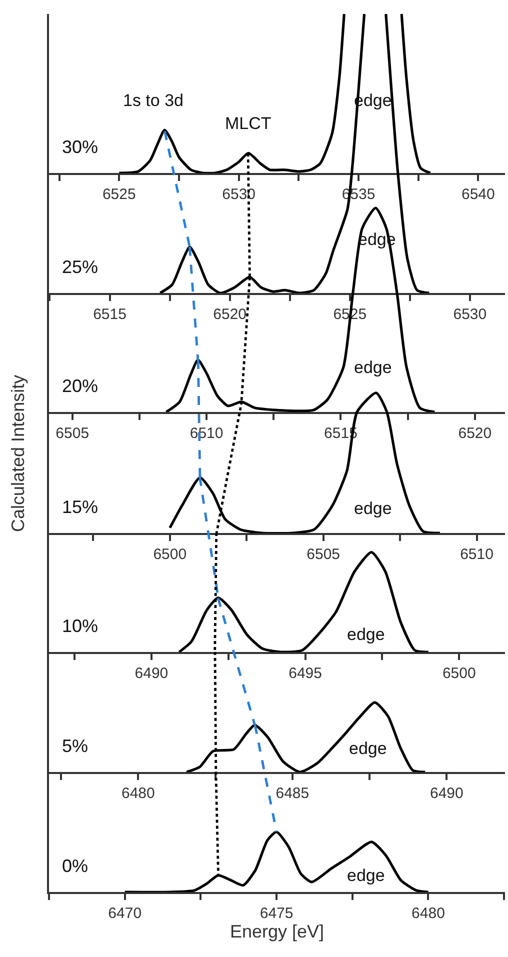 Image resolution: width=508 pixels, height=957 pixels. Describe the element at coordinates (153, 100) in the screenshot. I see `annotation: 1s to 3d` at that location.